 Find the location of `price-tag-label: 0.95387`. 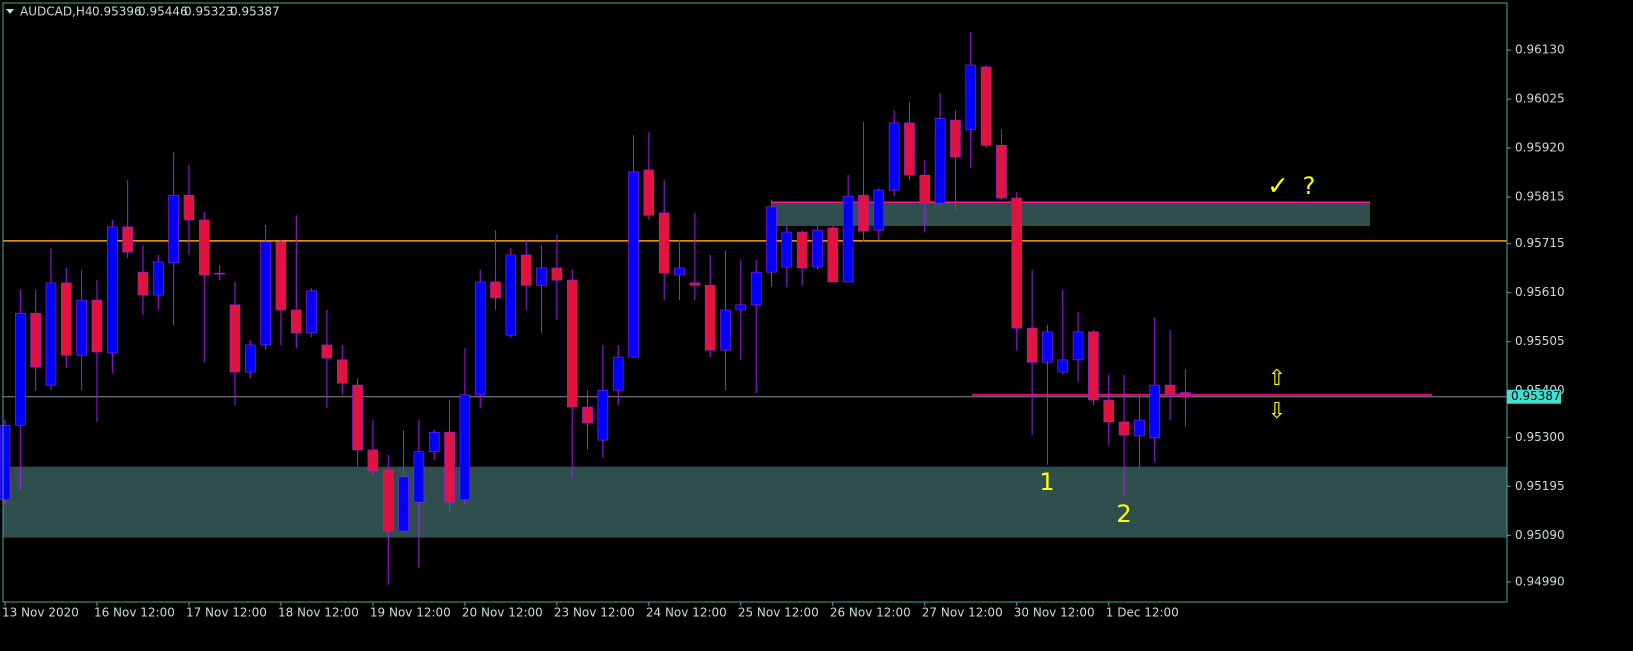

price-tag-label: 0.95387 is located at coordinates (1536, 396).